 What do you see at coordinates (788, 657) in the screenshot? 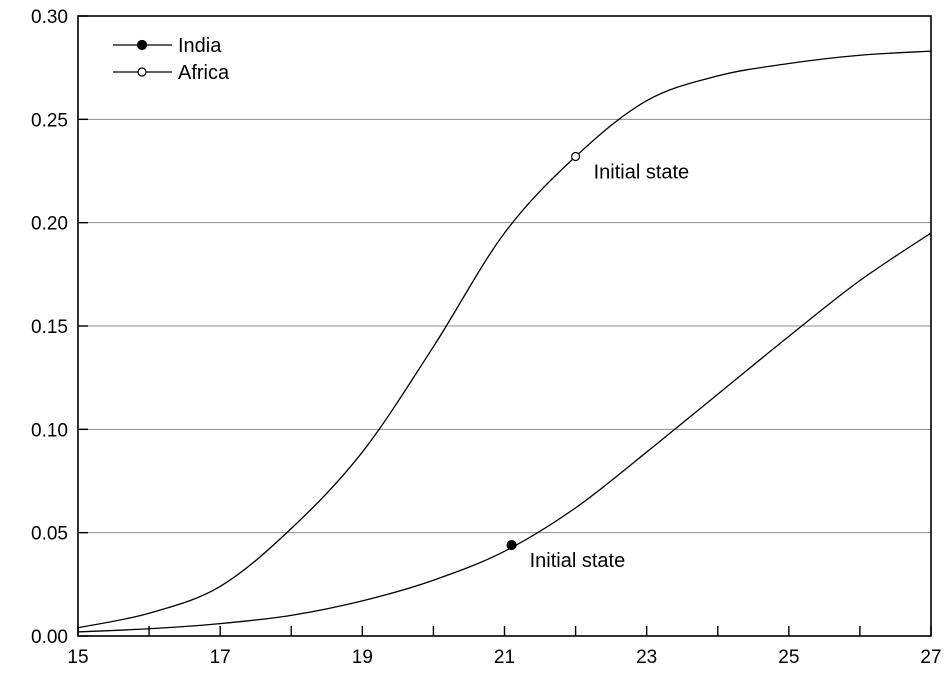
I see `x-tick-label: 25` at bounding box center [788, 657].